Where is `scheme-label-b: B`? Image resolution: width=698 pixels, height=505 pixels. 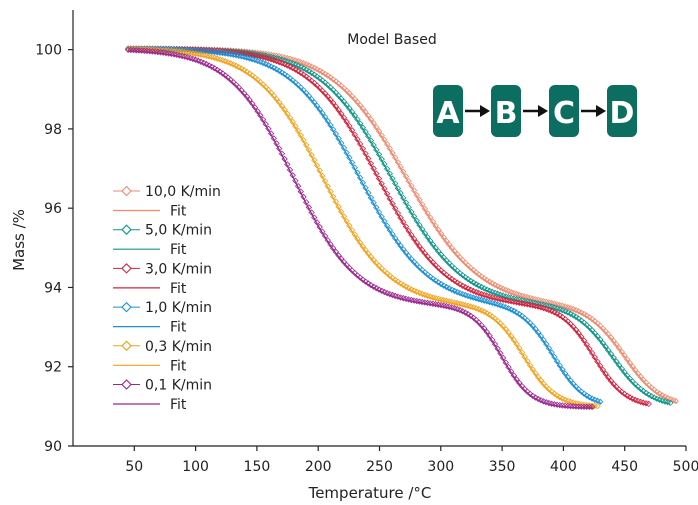
scheme-label-b: B is located at coordinates (506, 113).